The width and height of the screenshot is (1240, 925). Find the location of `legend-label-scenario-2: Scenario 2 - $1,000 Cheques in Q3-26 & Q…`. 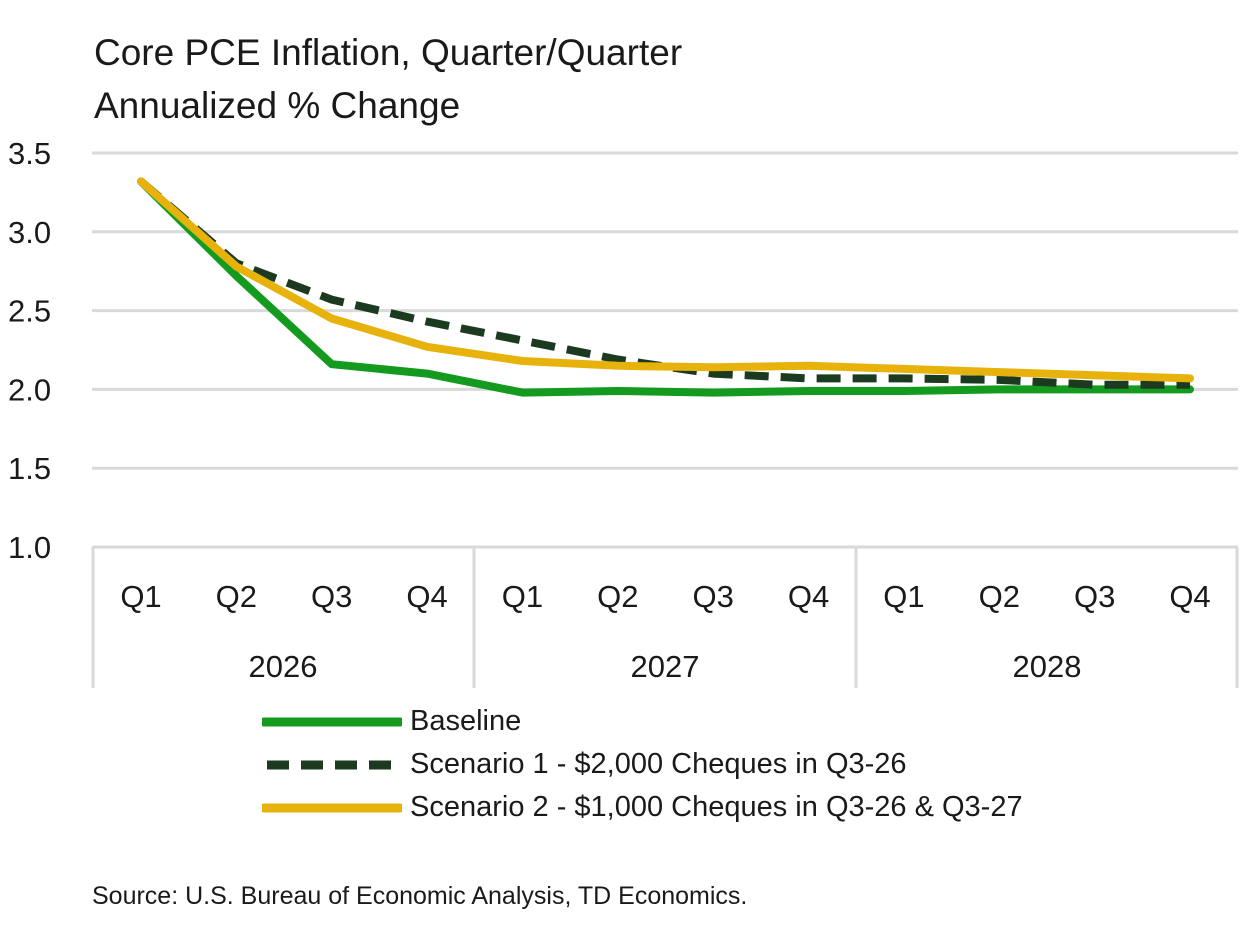

legend-label-scenario-2: Scenario 2 - $1,000 Cheques in Q3-26 & Q… is located at coordinates (716, 807).